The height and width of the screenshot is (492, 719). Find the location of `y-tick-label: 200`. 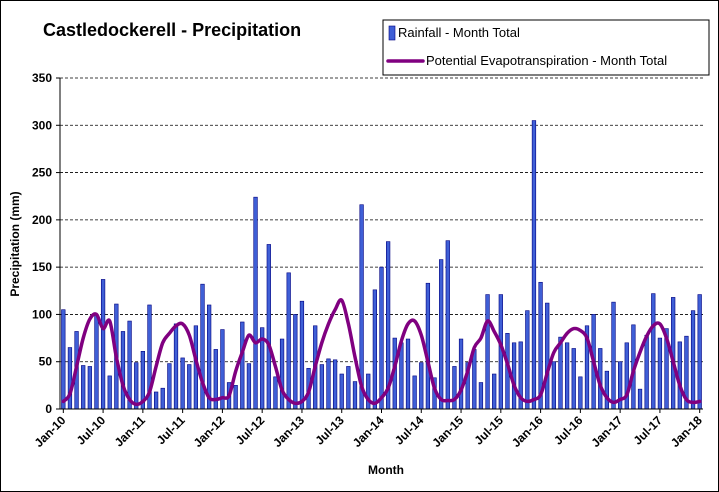

y-tick-label: 200 is located at coordinates (42, 220).